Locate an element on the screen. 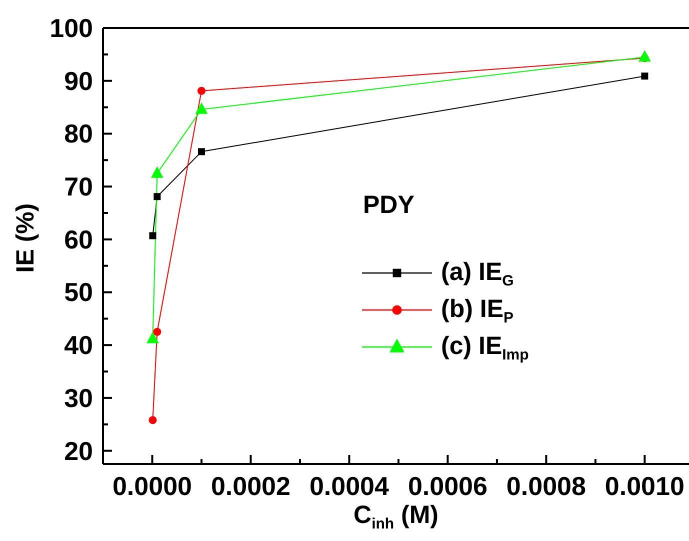 The image size is (689, 541). x-tick-label: 0.0004 is located at coordinates (349, 486).